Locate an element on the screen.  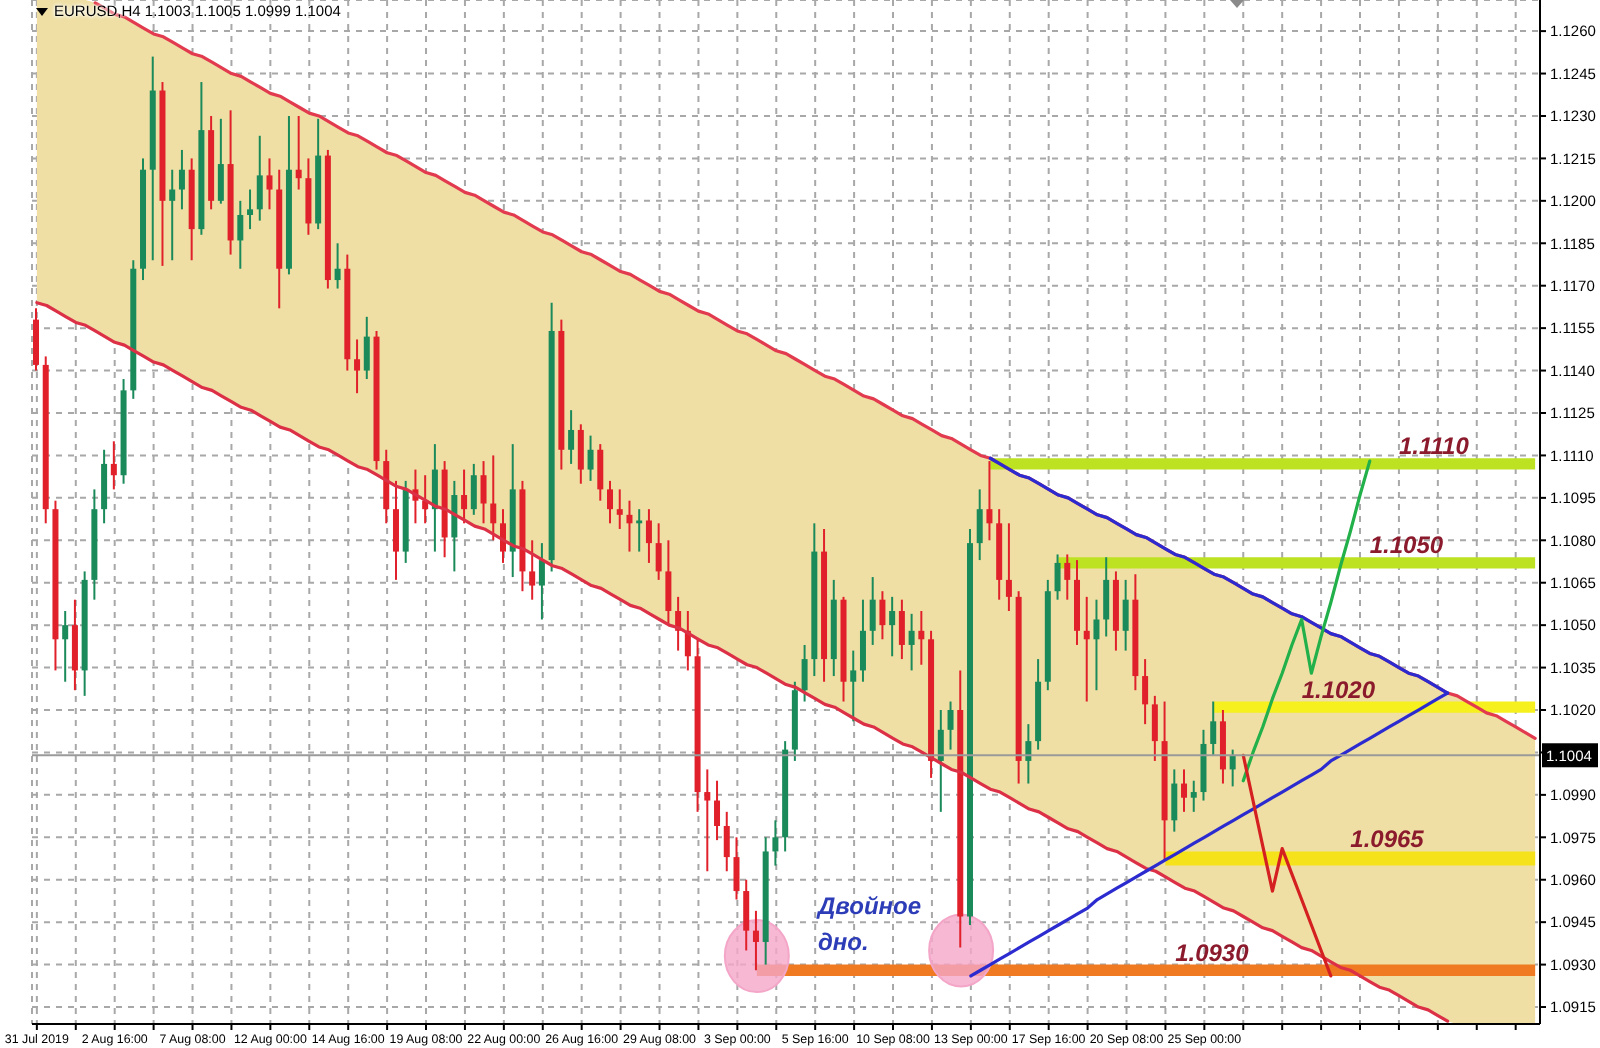
annotation: 1.1020 is located at coordinates (1338, 689).